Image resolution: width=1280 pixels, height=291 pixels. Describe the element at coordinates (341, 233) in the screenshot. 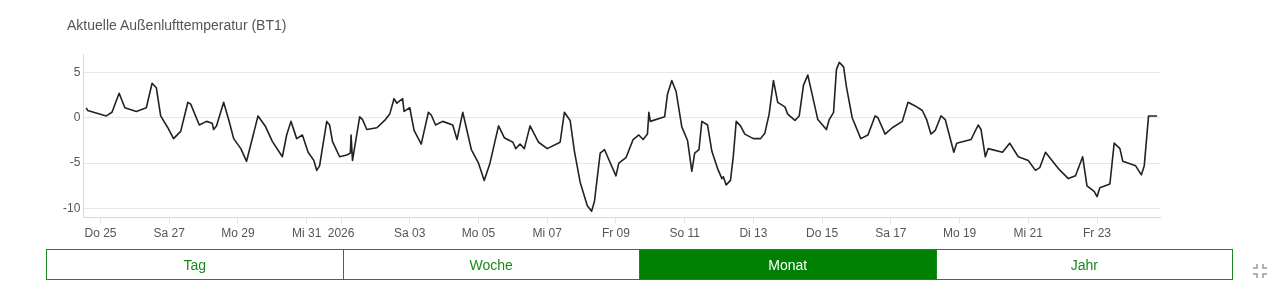

I see `x-tick-label: 2026` at that location.